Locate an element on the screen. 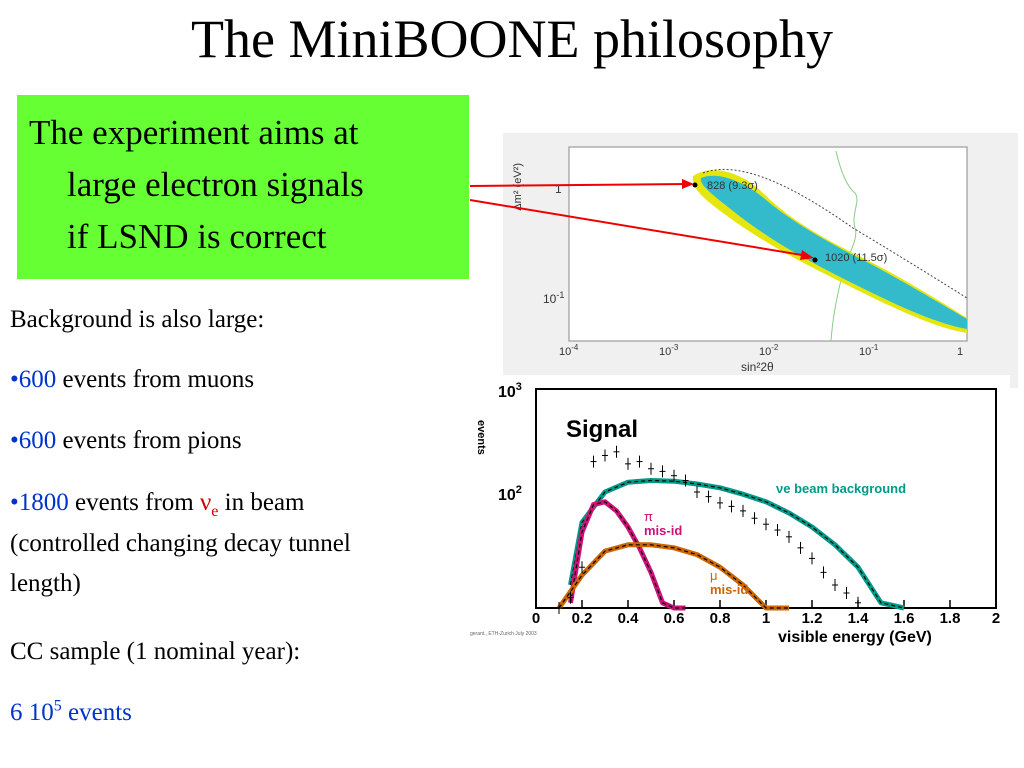 The height and width of the screenshot is (768, 1024). sensitivity-line is located at coordinates (835, 233).